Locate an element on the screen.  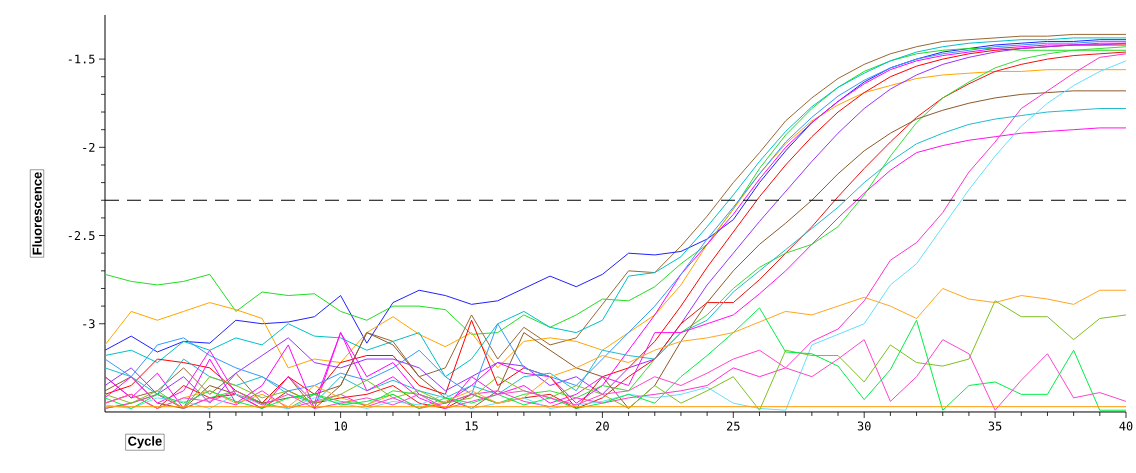
y-tick-label: -1.5 is located at coordinates (81, 59).